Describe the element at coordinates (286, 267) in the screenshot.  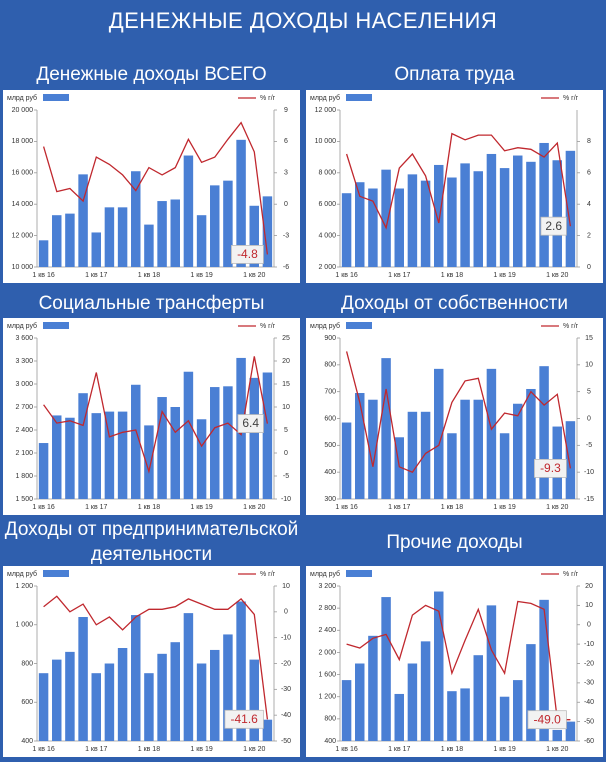
I see `y2-tick-label: -6` at that location.